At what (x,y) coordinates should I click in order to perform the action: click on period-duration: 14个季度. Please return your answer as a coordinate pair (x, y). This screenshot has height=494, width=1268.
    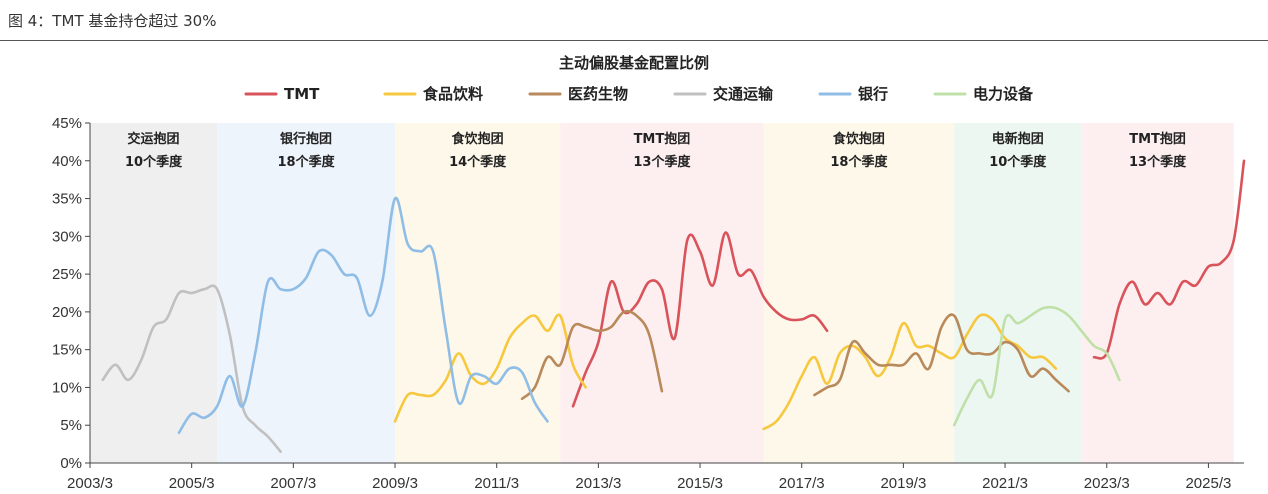
    Looking at the image, I should click on (478, 162).